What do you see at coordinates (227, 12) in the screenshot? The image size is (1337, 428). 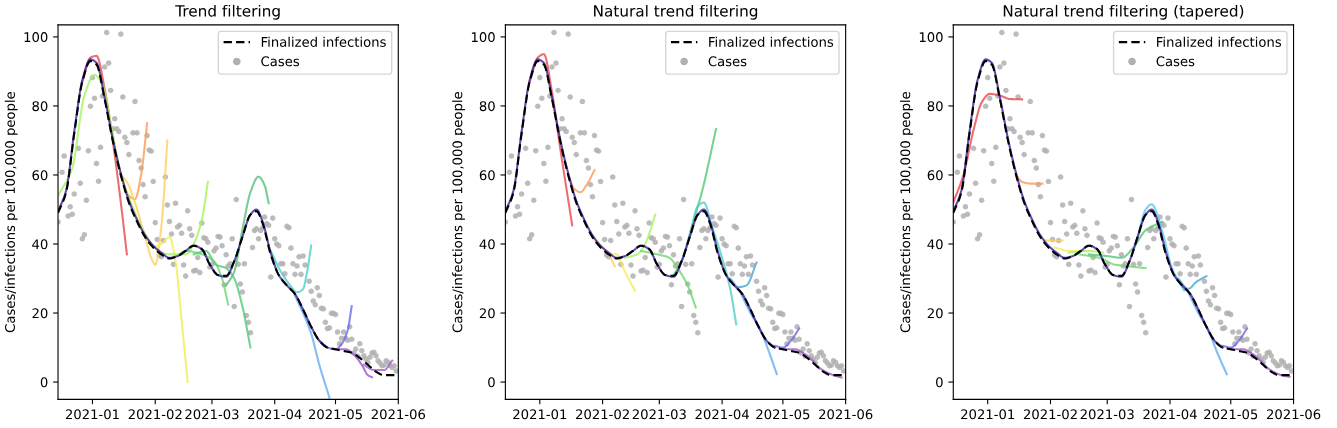 I see `chart-title: Trend filtering` at bounding box center [227, 12].